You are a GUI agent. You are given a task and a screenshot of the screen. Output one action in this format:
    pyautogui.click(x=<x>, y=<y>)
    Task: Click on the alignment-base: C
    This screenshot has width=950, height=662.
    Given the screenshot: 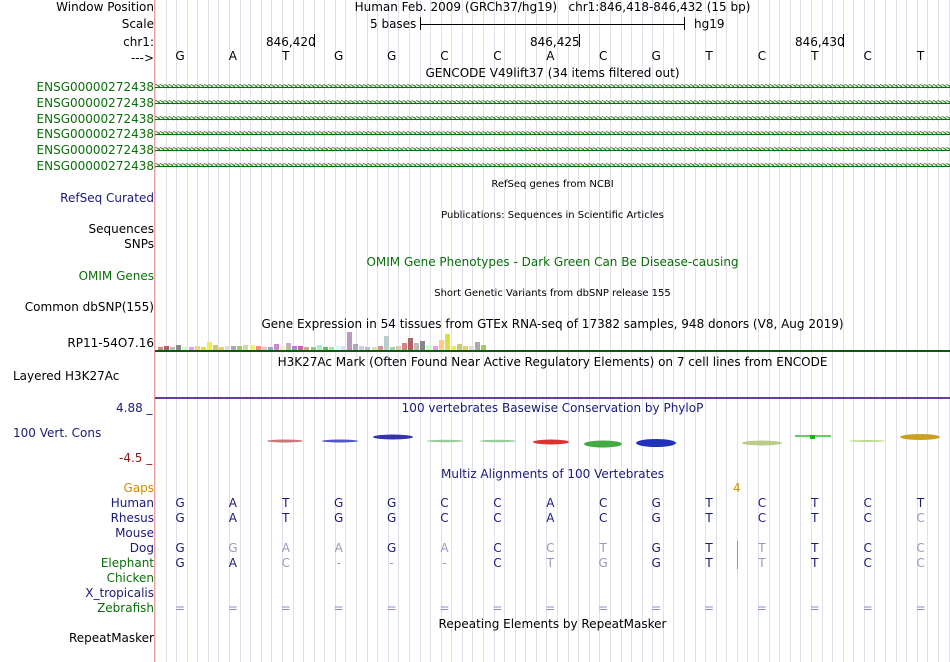 What is the action you would take?
    pyautogui.click(x=603, y=503)
    